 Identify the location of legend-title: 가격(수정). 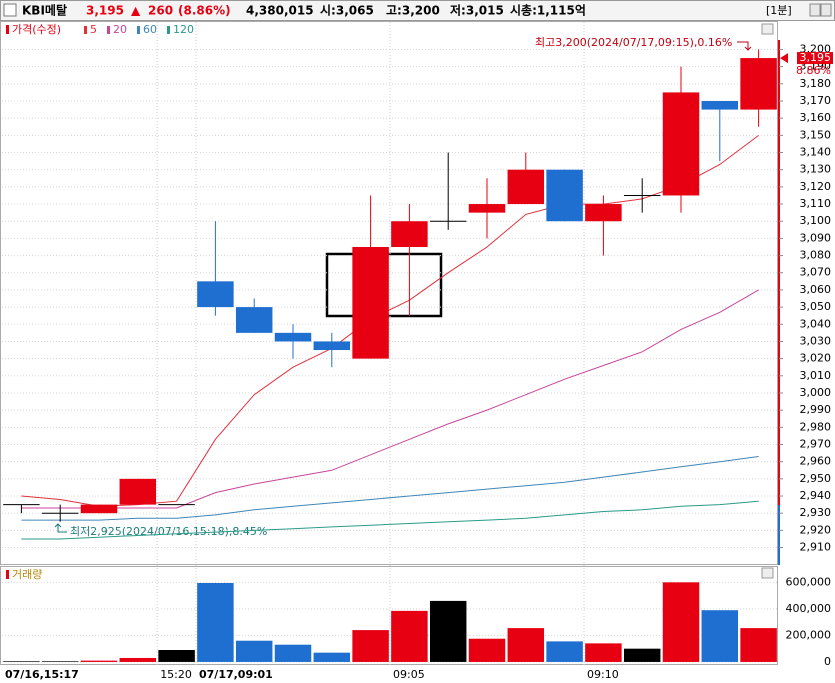
(36, 29).